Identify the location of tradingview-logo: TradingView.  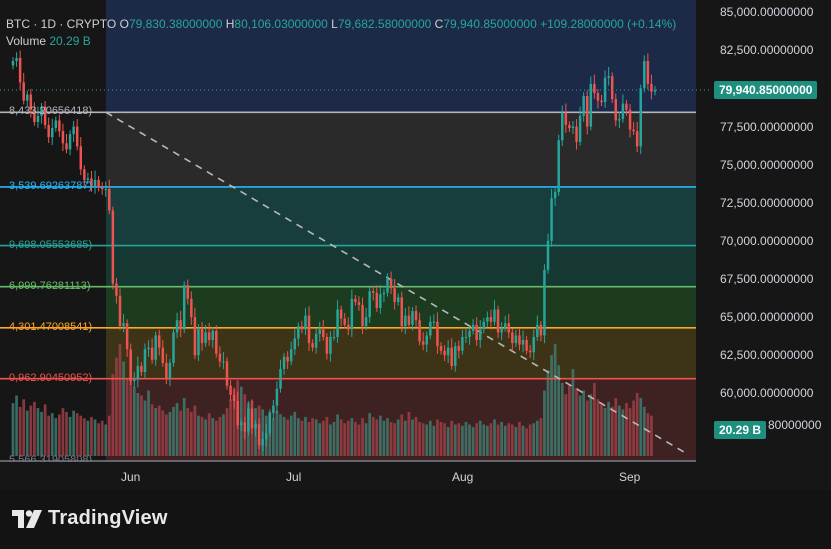
(90, 518).